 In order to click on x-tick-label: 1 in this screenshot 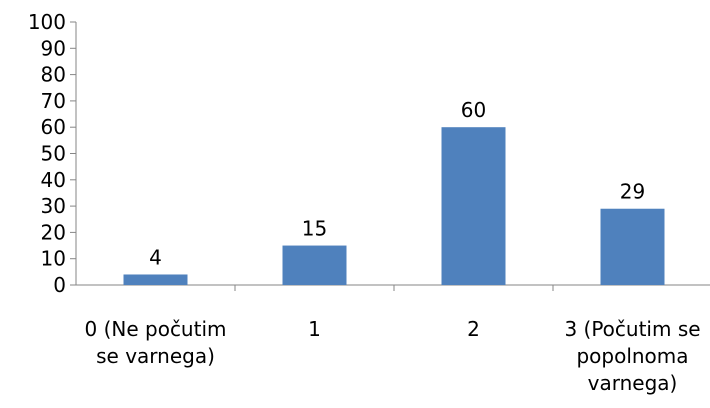, I will do `click(314, 329)`.